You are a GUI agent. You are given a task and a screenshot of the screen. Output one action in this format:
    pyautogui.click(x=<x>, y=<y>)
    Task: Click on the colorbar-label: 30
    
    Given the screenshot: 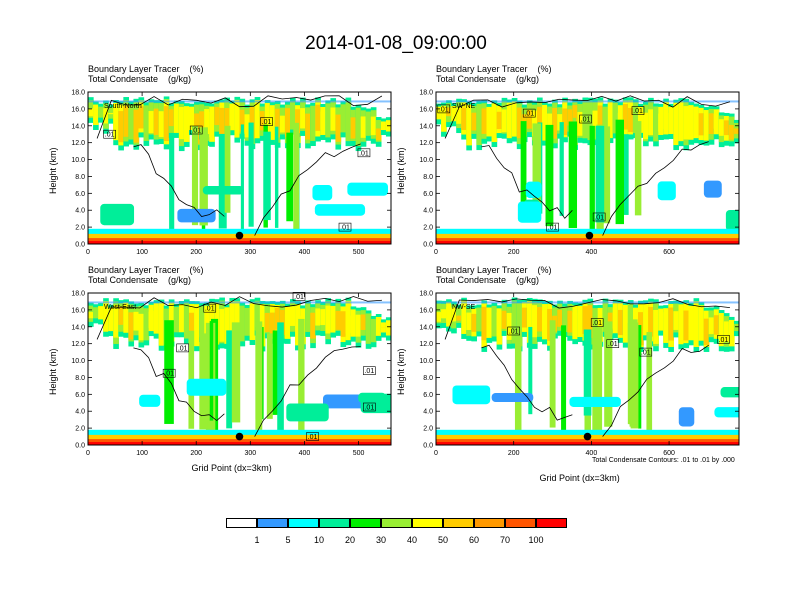 What is the action you would take?
    pyautogui.click(x=381, y=540)
    